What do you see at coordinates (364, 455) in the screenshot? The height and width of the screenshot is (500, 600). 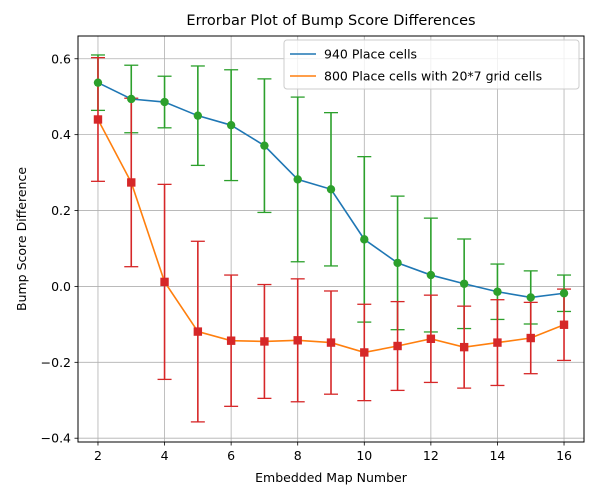 I see `x-tick-label: 10` at bounding box center [364, 455].